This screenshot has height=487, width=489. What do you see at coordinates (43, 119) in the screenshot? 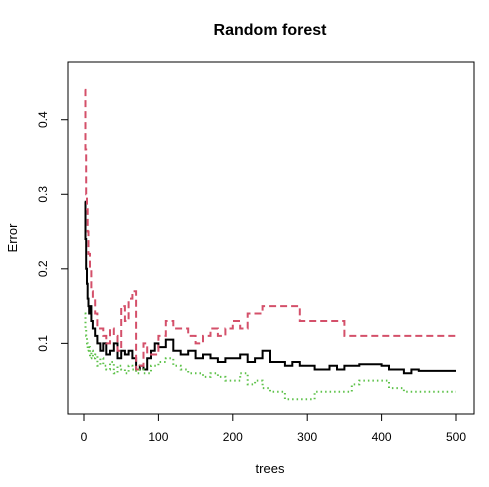
I see `y-tick-label: 0.4` at bounding box center [43, 119].